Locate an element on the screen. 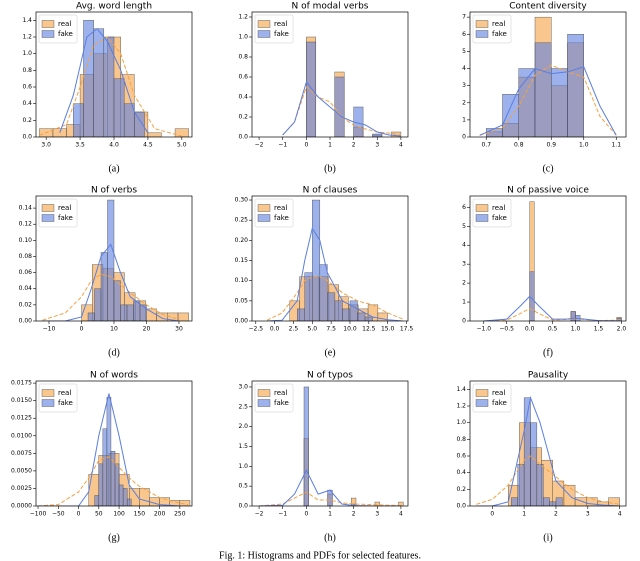 The height and width of the screenshot is (561, 640). y-tick-label: 0.0000 is located at coordinates (21, 506).